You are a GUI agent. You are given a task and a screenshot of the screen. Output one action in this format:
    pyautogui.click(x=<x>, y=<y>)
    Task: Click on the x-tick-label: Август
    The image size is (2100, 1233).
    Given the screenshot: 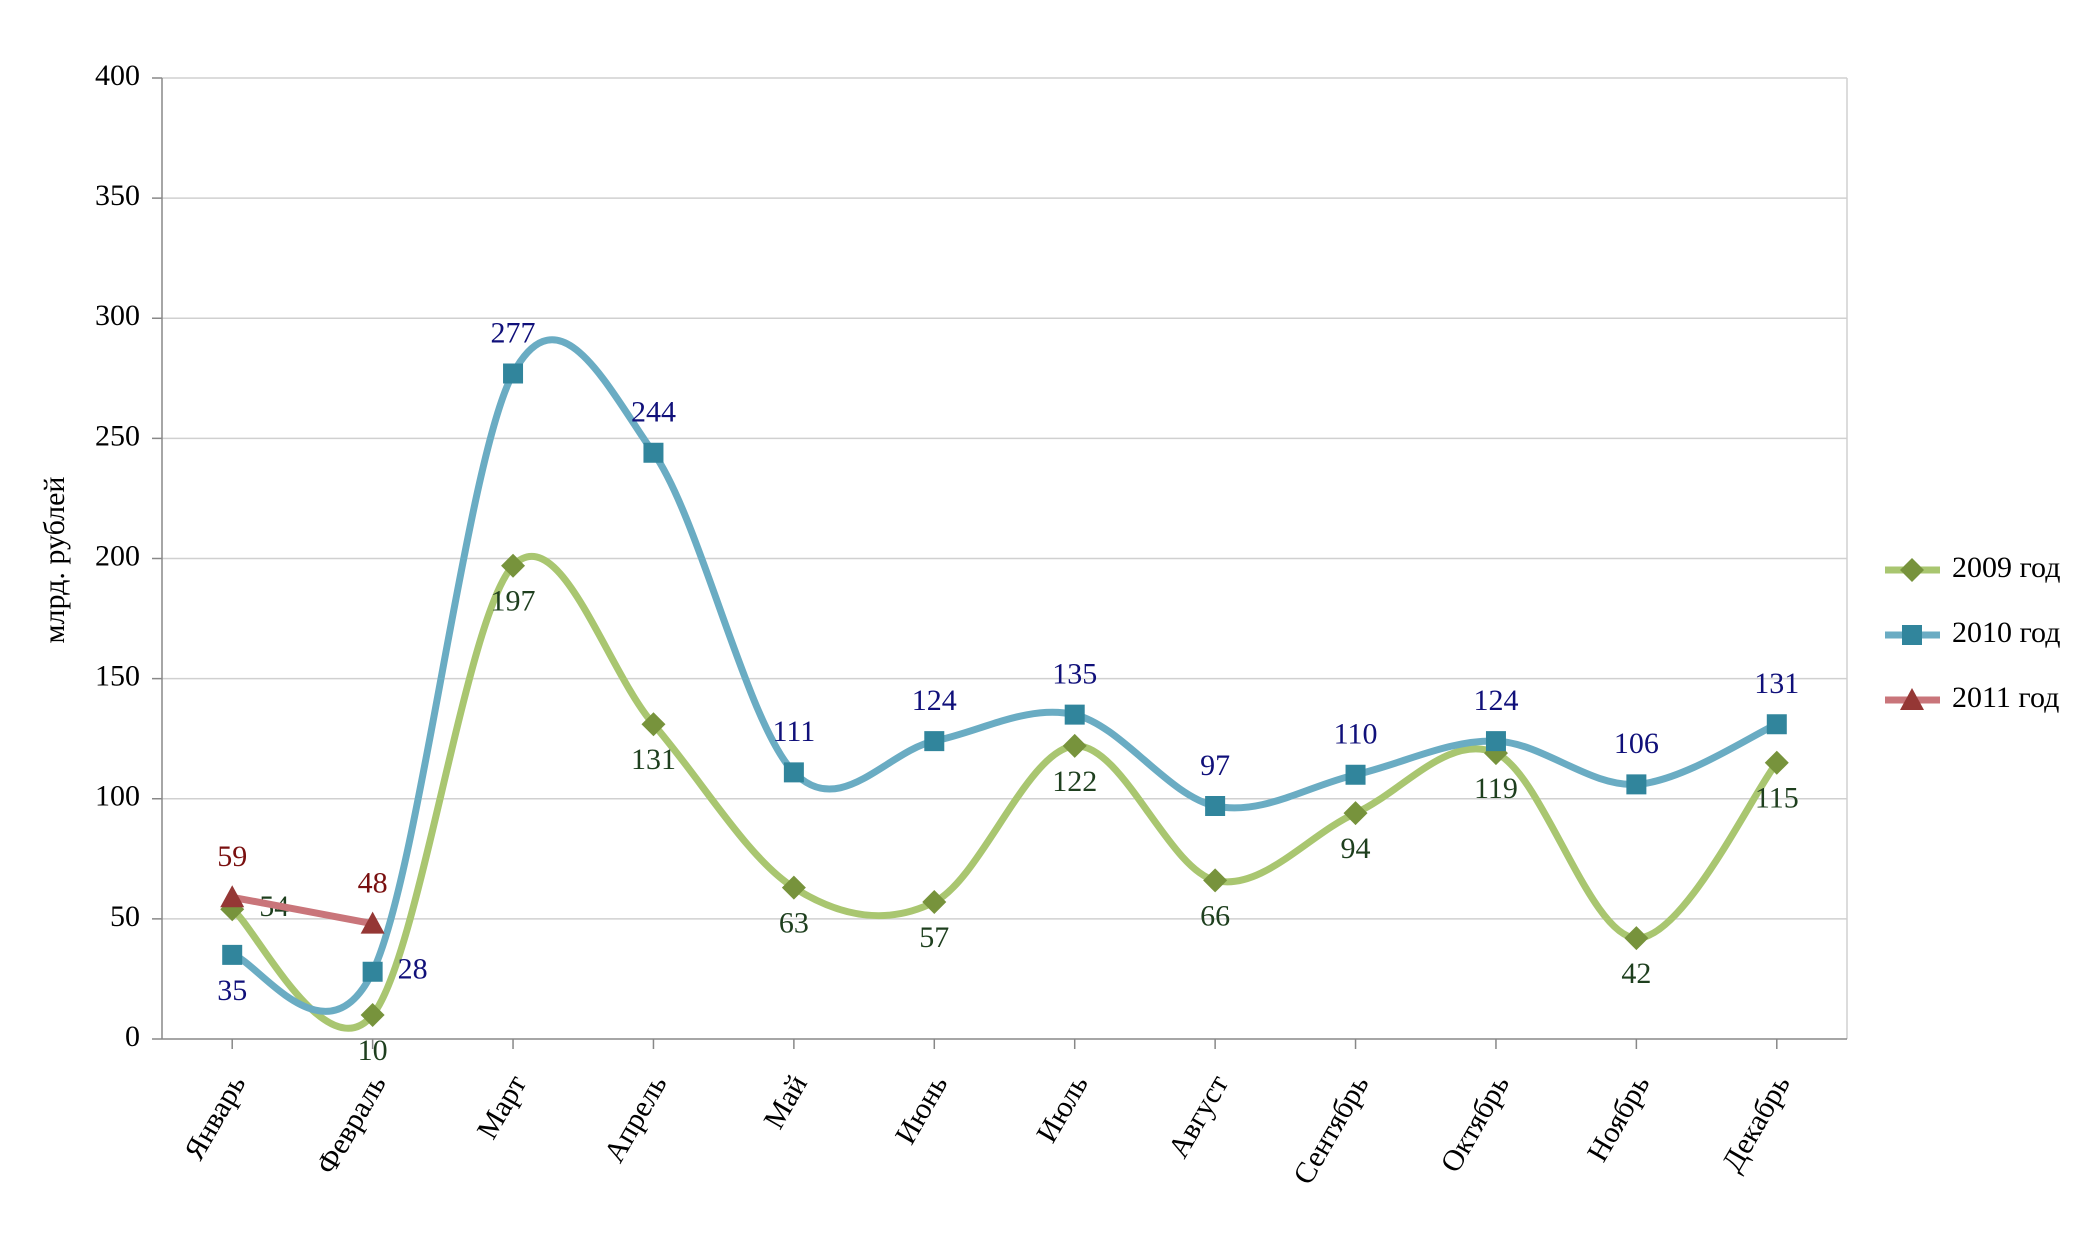 What is the action you would take?
    pyautogui.click(x=1198, y=1116)
    